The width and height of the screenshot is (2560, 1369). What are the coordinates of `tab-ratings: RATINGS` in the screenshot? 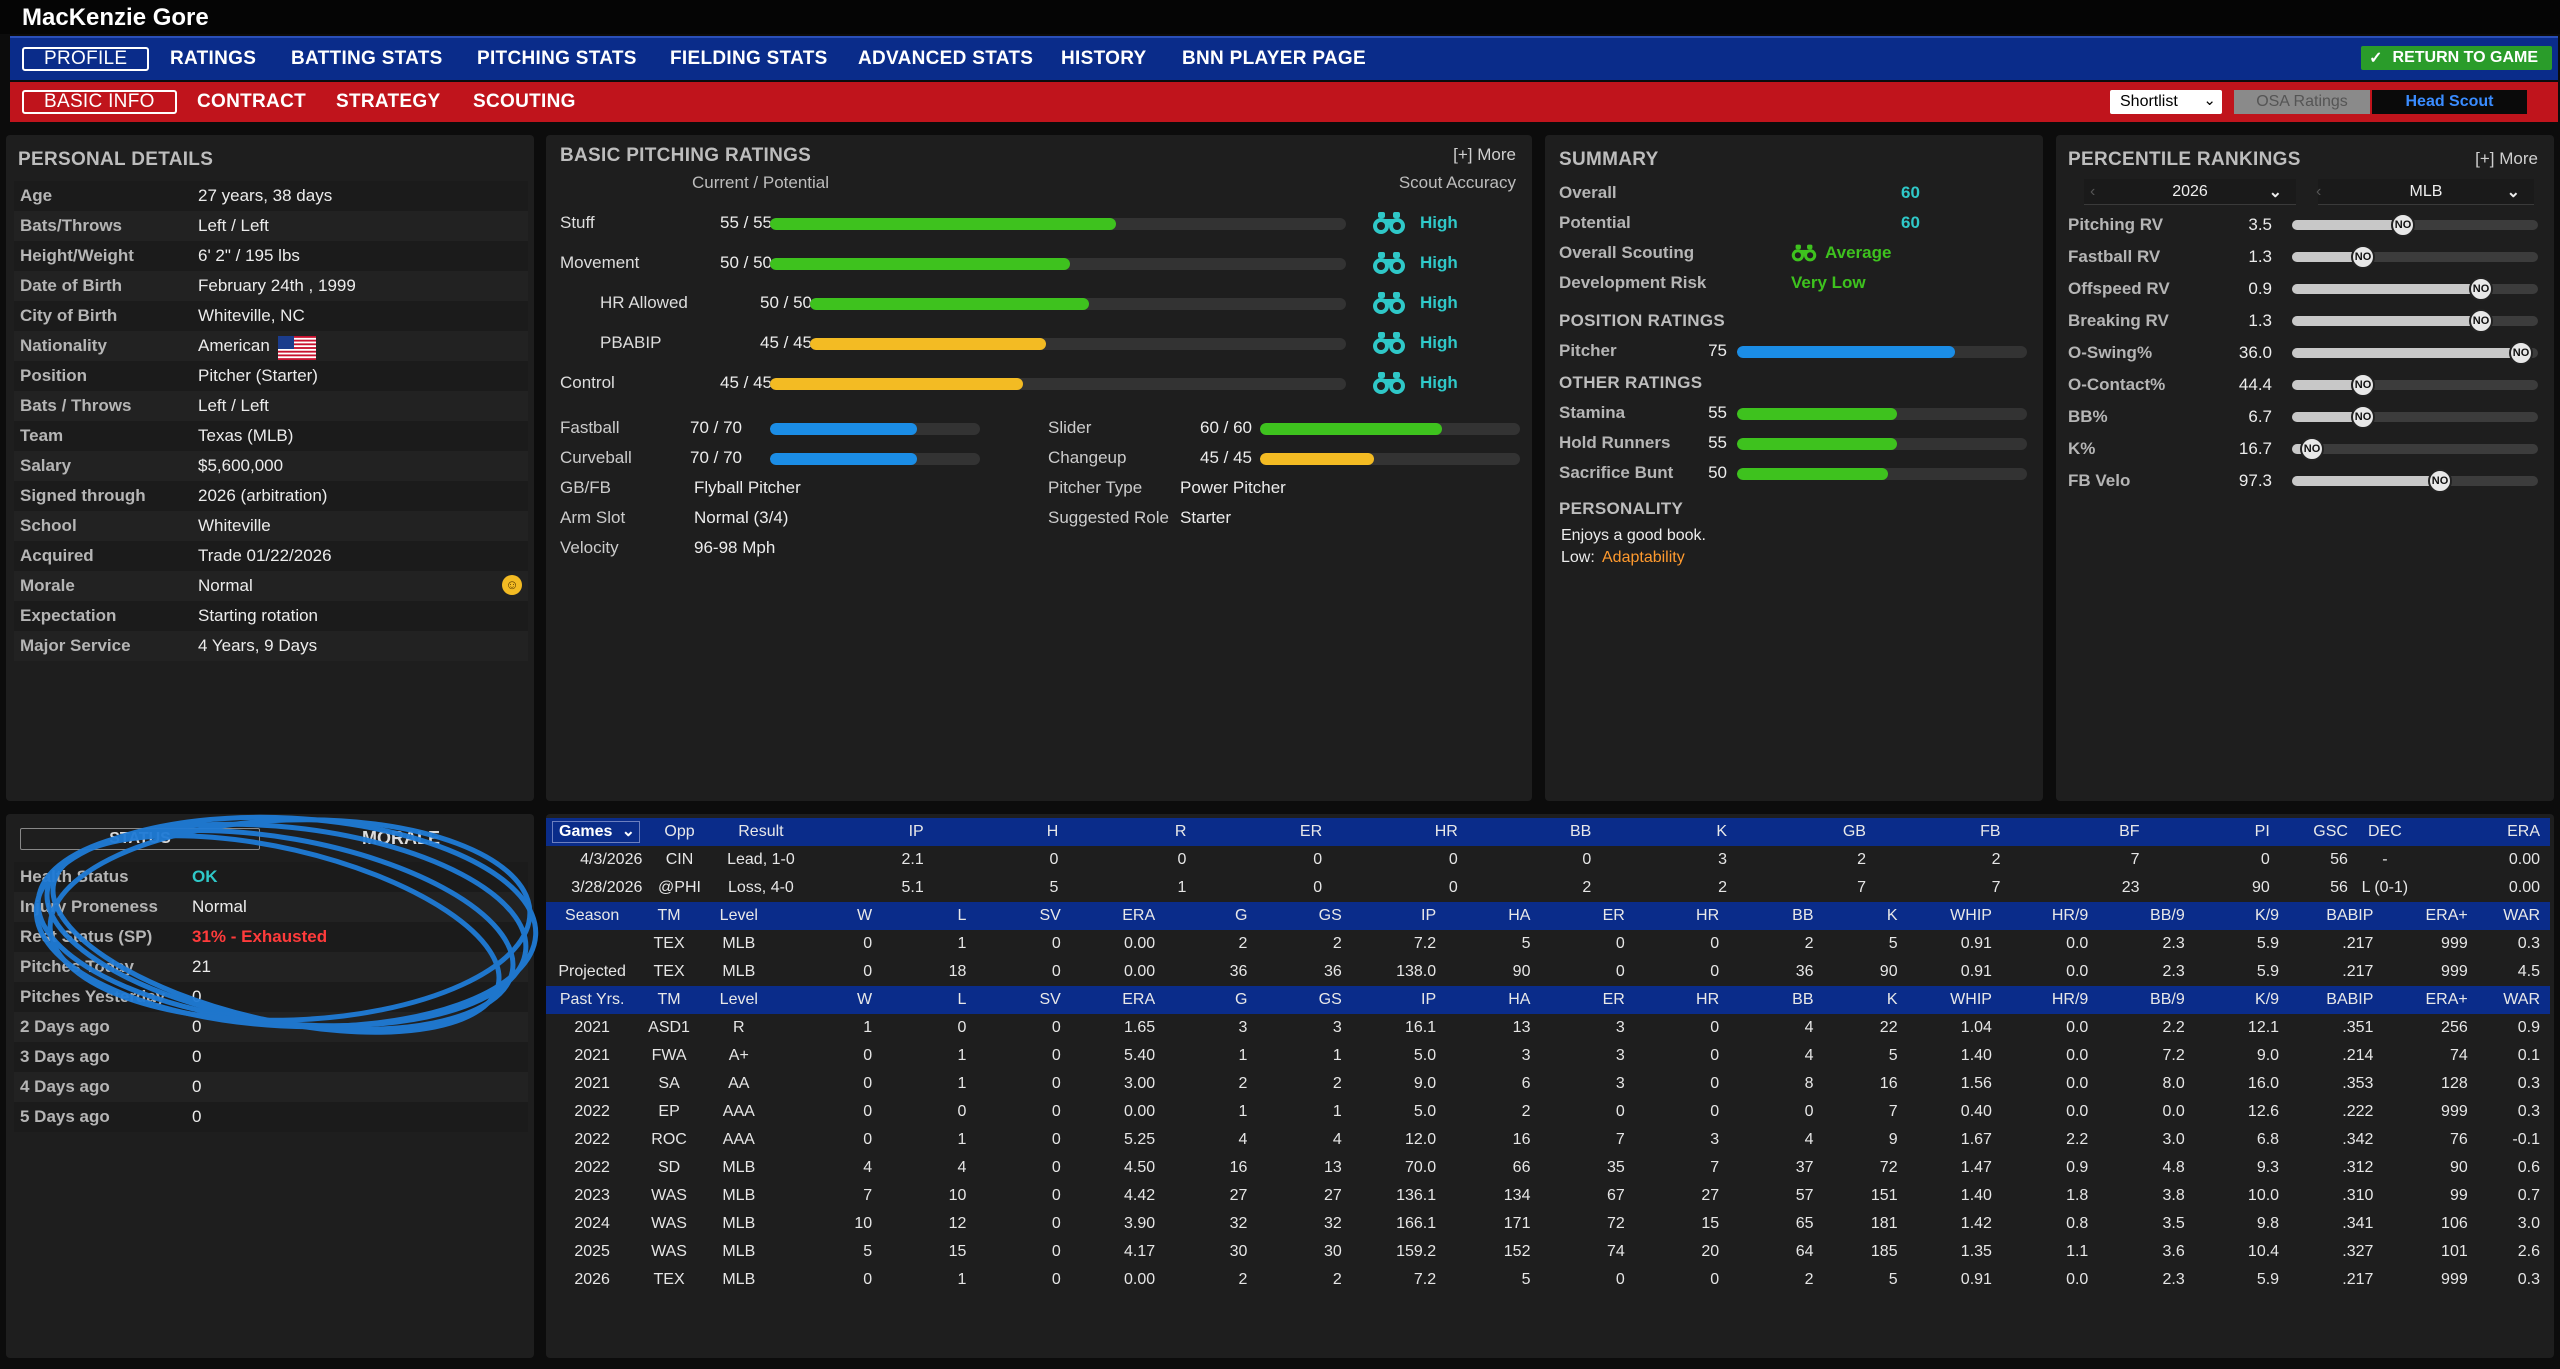 It's located at (213, 58).